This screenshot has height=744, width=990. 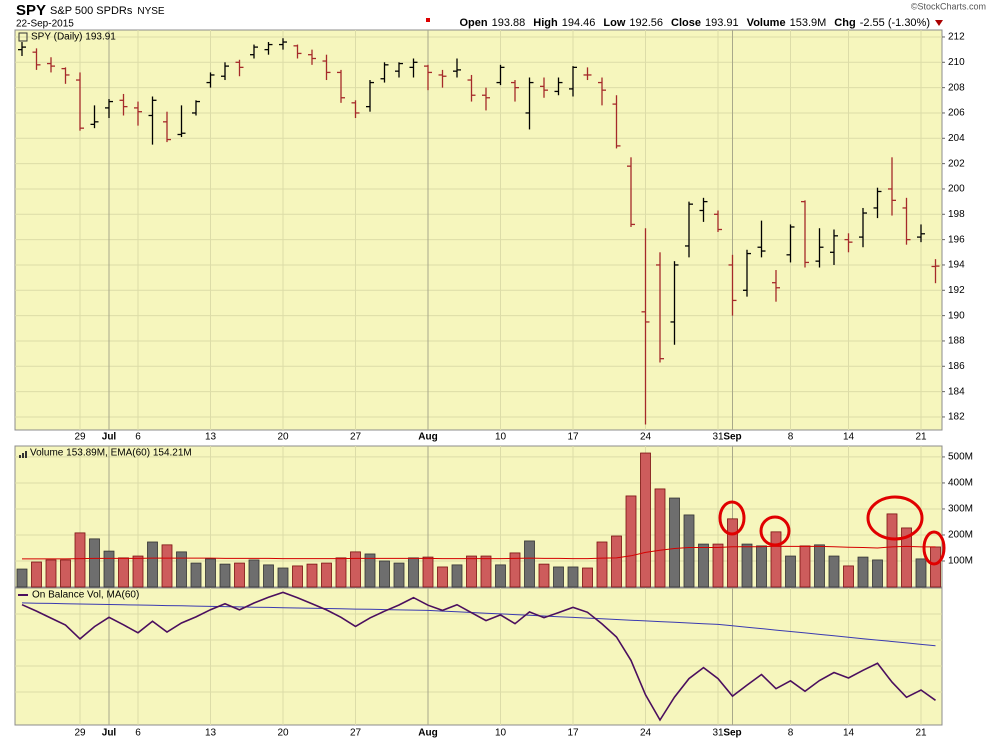 I want to click on legend: Volume 153.89M, EMA(60) 154.21M, so click(x=111, y=453).